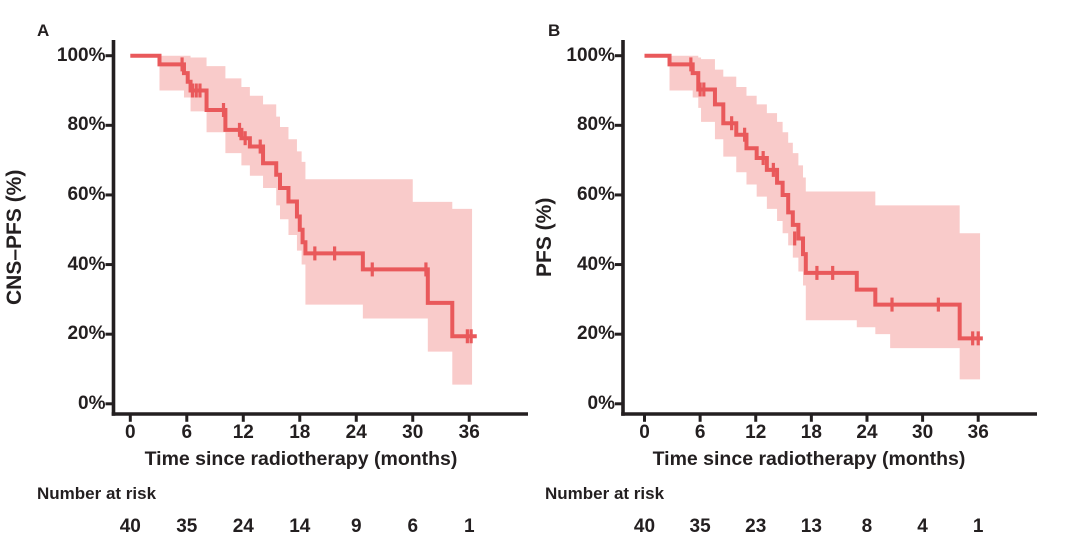 This screenshot has height=551, width=1080. What do you see at coordinates (554, 30) in the screenshot?
I see `panel-b-letter: B` at bounding box center [554, 30].